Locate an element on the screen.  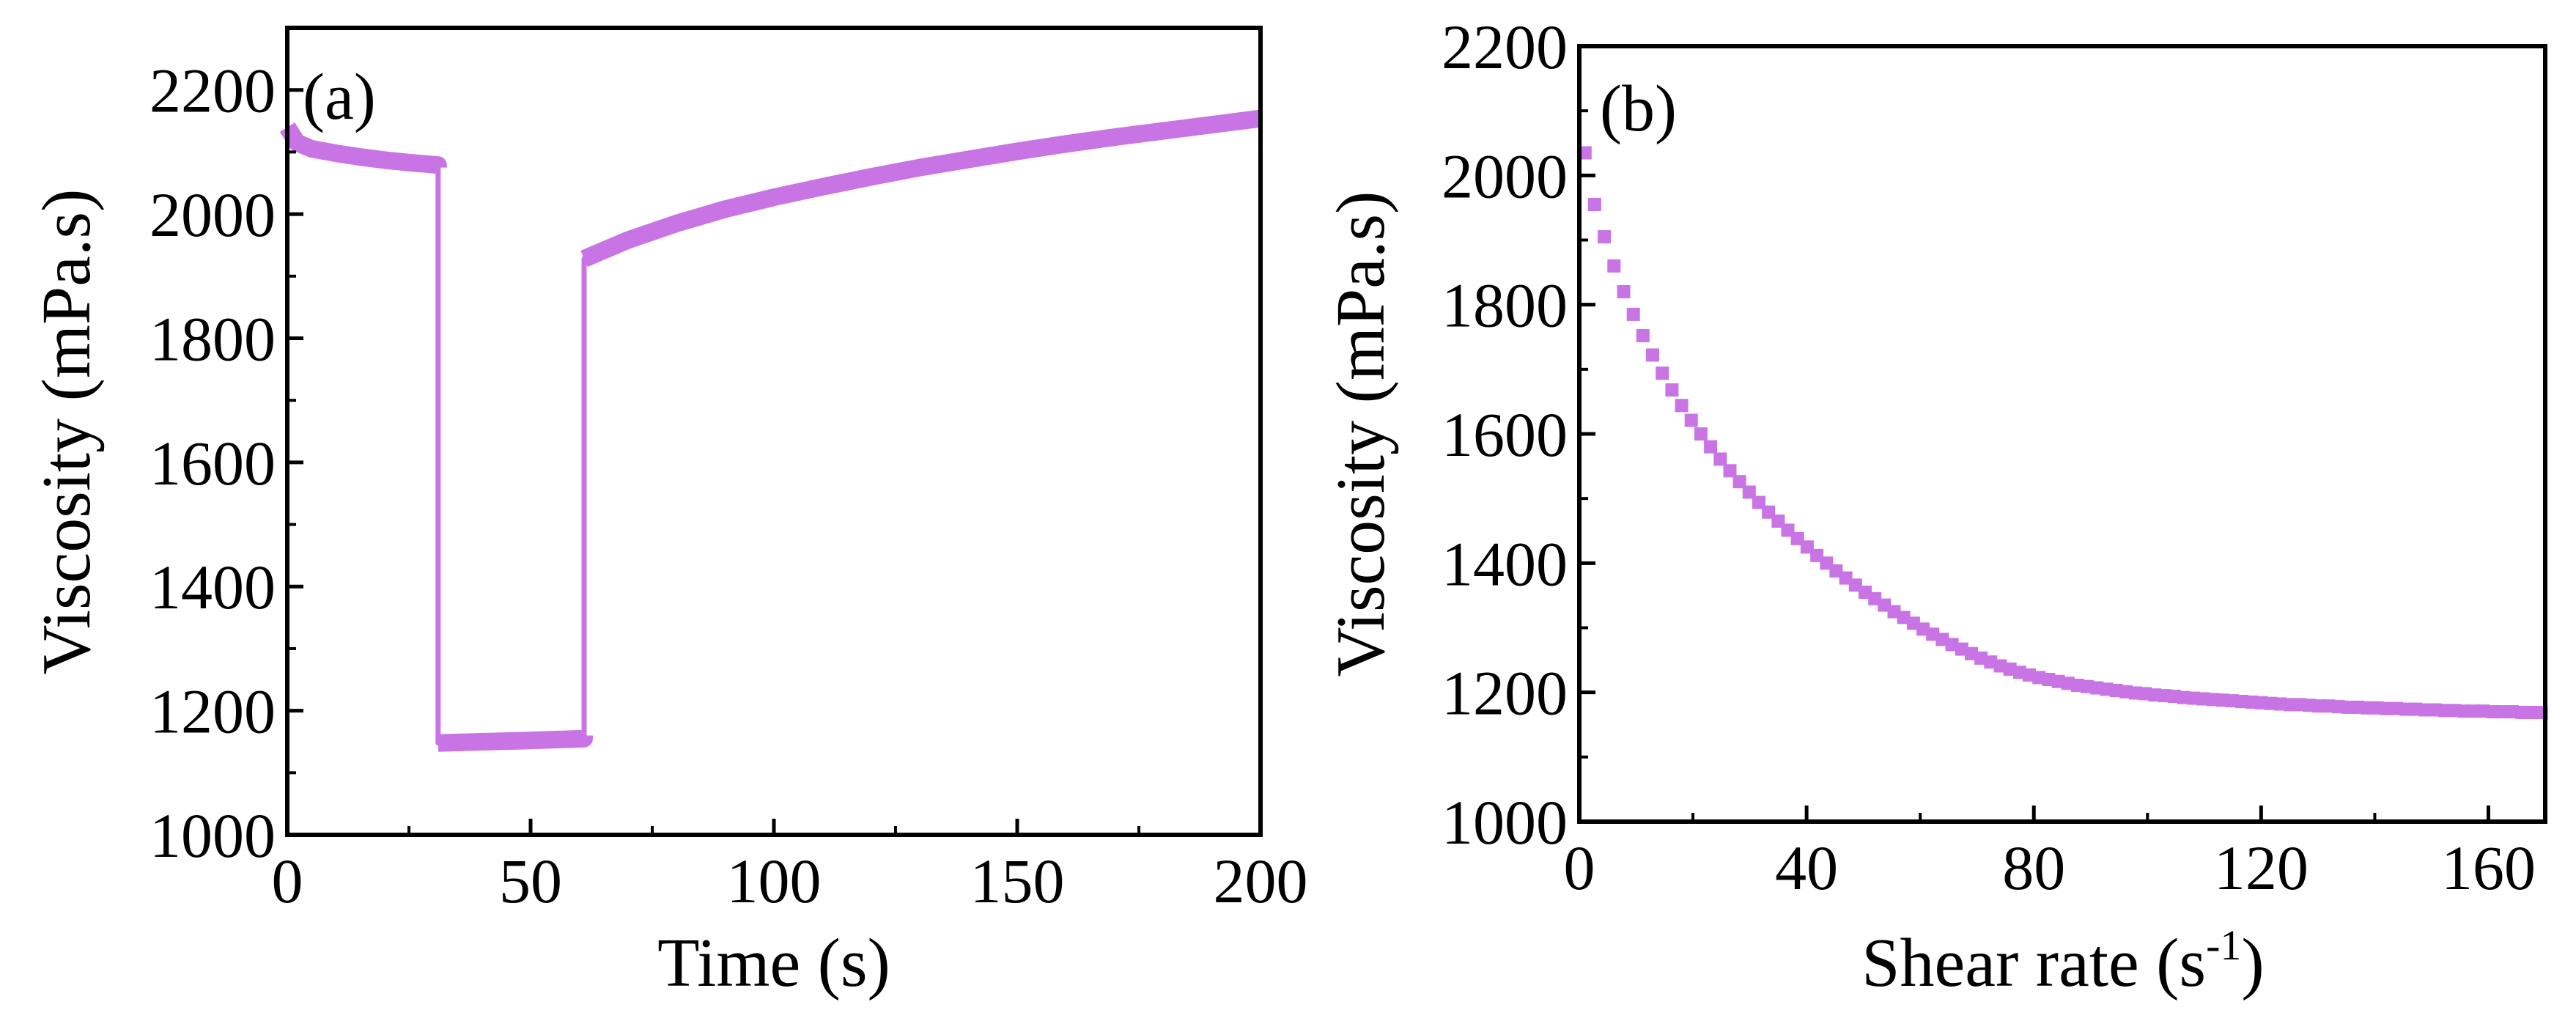
panel-b-y-tick-label: 1000 is located at coordinates (1505, 822).